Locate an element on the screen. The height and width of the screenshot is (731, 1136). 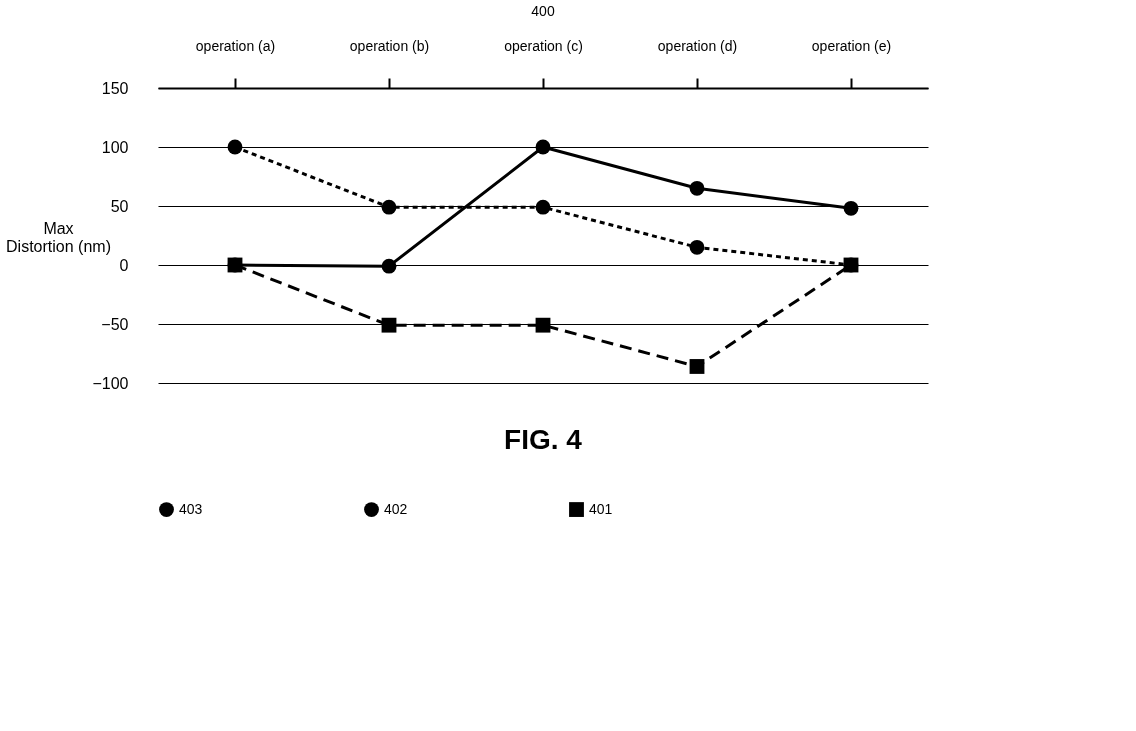
x-tick-label: operation (a) is located at coordinates (235, 45).